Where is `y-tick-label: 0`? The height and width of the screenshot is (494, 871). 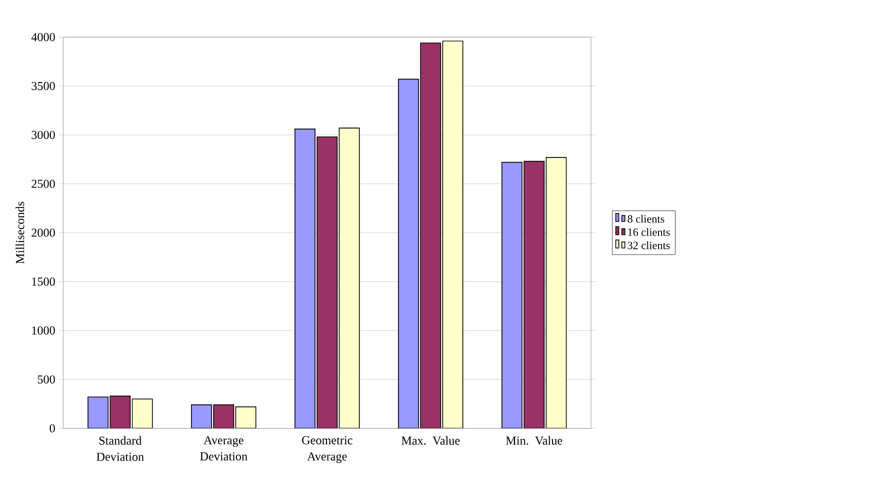 y-tick-label: 0 is located at coordinates (52, 428).